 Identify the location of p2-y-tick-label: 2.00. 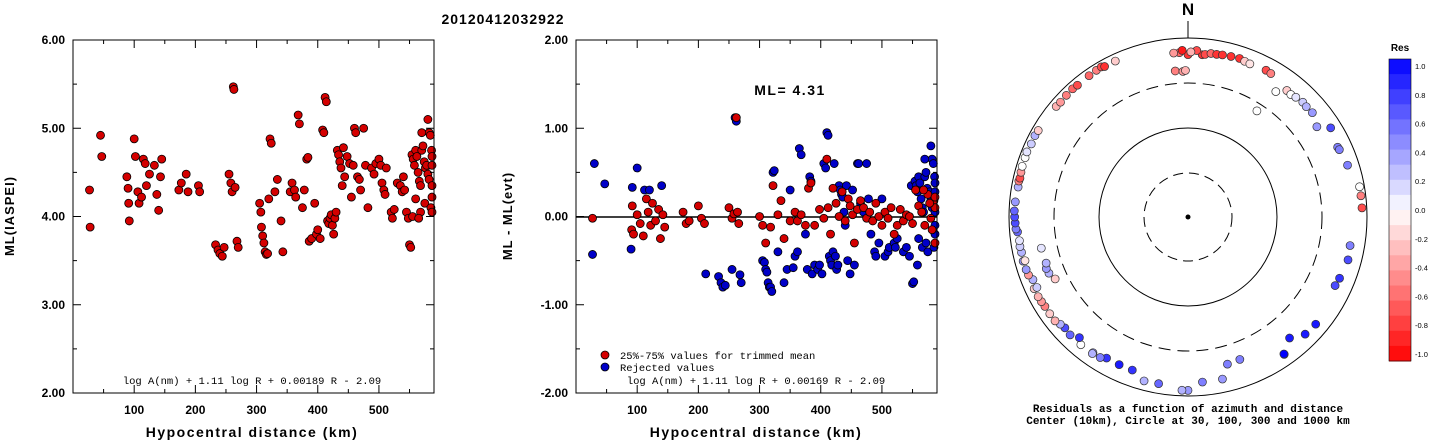
(557, 40).